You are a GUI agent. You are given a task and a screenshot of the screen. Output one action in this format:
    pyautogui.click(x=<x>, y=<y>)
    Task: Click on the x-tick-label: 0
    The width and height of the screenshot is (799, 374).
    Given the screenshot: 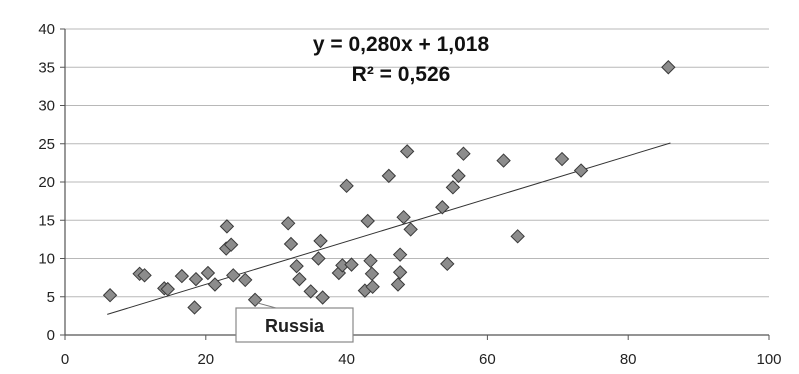 What is the action you would take?
    pyautogui.click(x=65, y=359)
    